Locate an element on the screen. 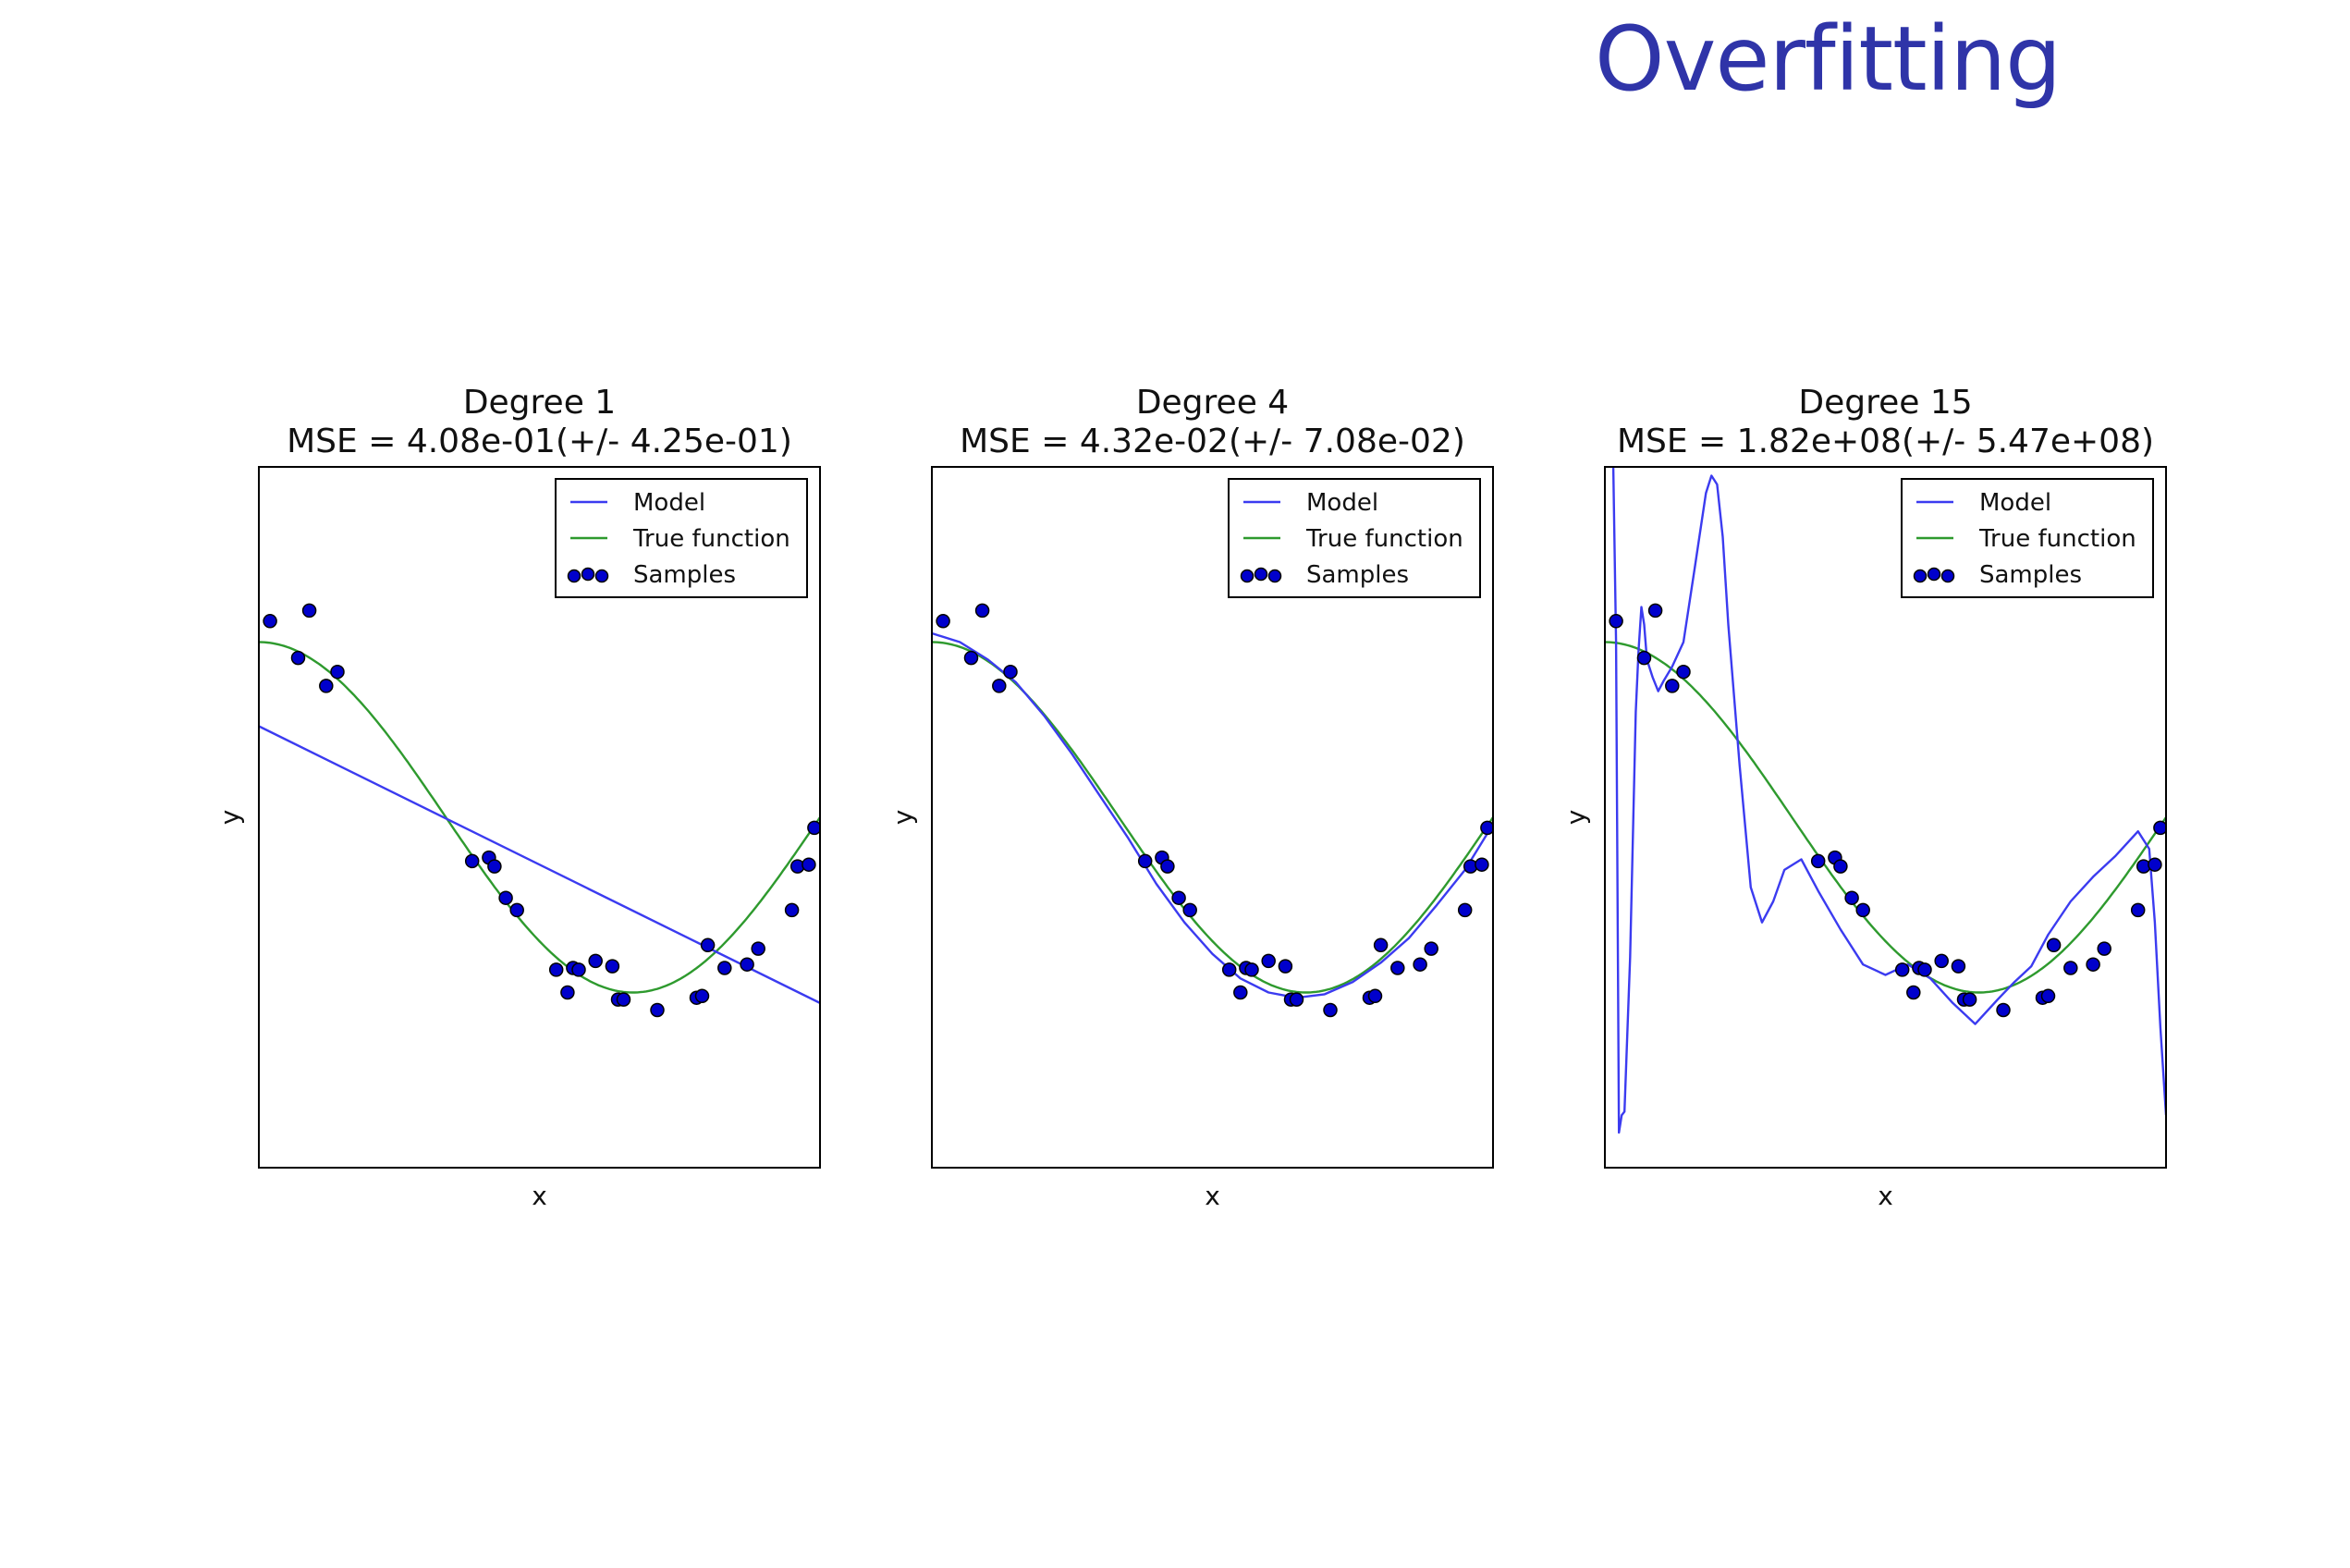 This screenshot has width=2350, height=1568. slide-title: Overfitting is located at coordinates (1828, 59).